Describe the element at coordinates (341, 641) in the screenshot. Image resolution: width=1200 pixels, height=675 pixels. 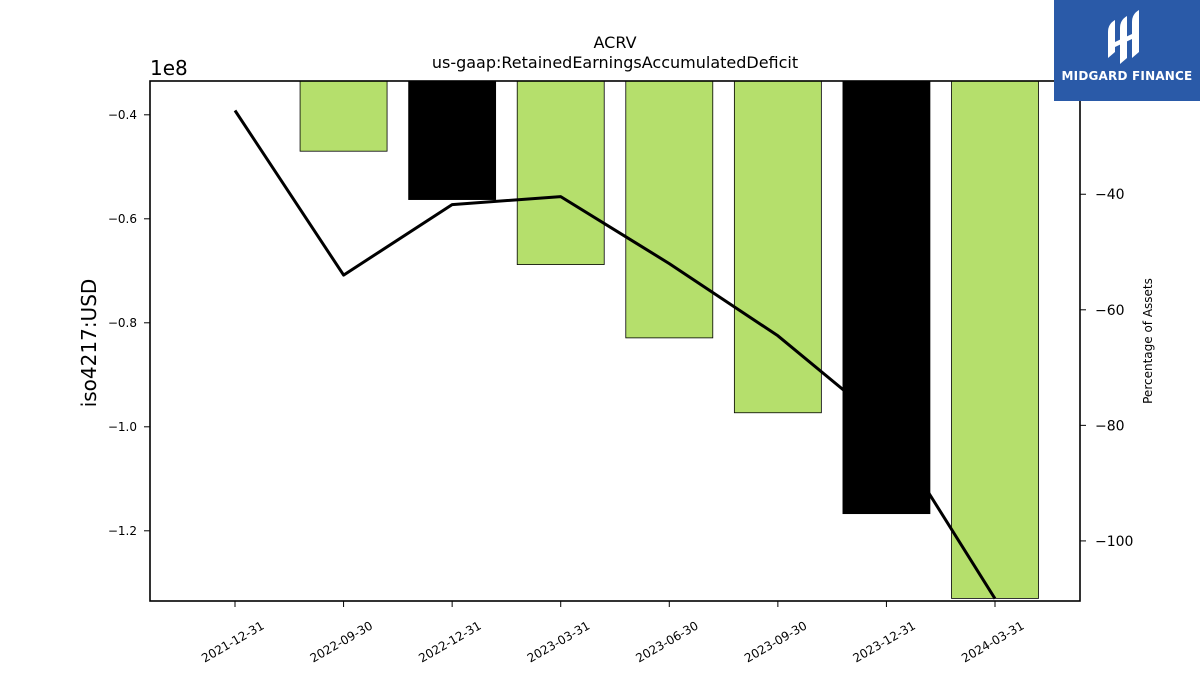
I see `x-tick-label: 2022-09-30` at that location.